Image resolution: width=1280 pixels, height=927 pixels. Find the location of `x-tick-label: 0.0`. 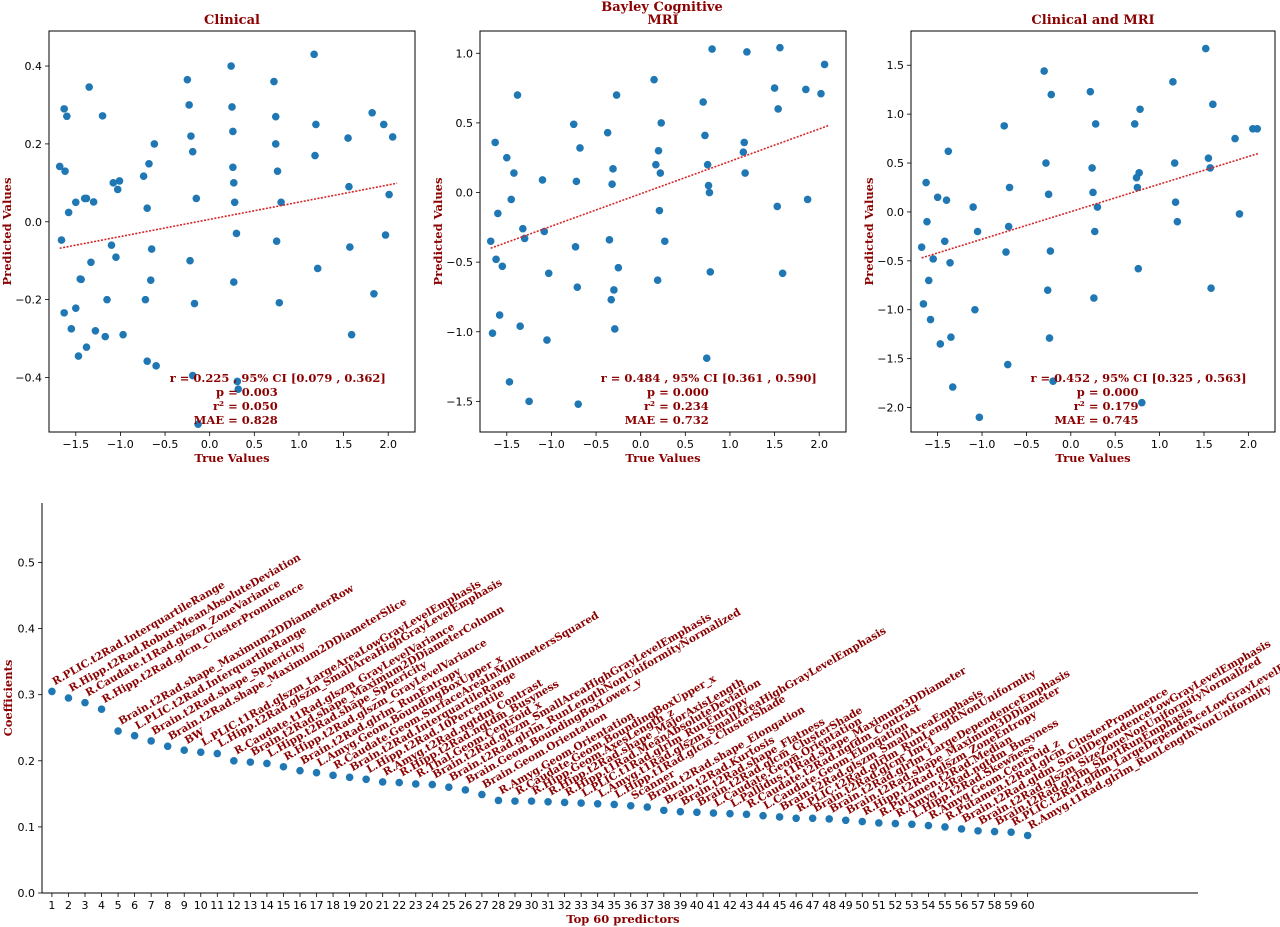

x-tick-label: 0.0 is located at coordinates (641, 444).